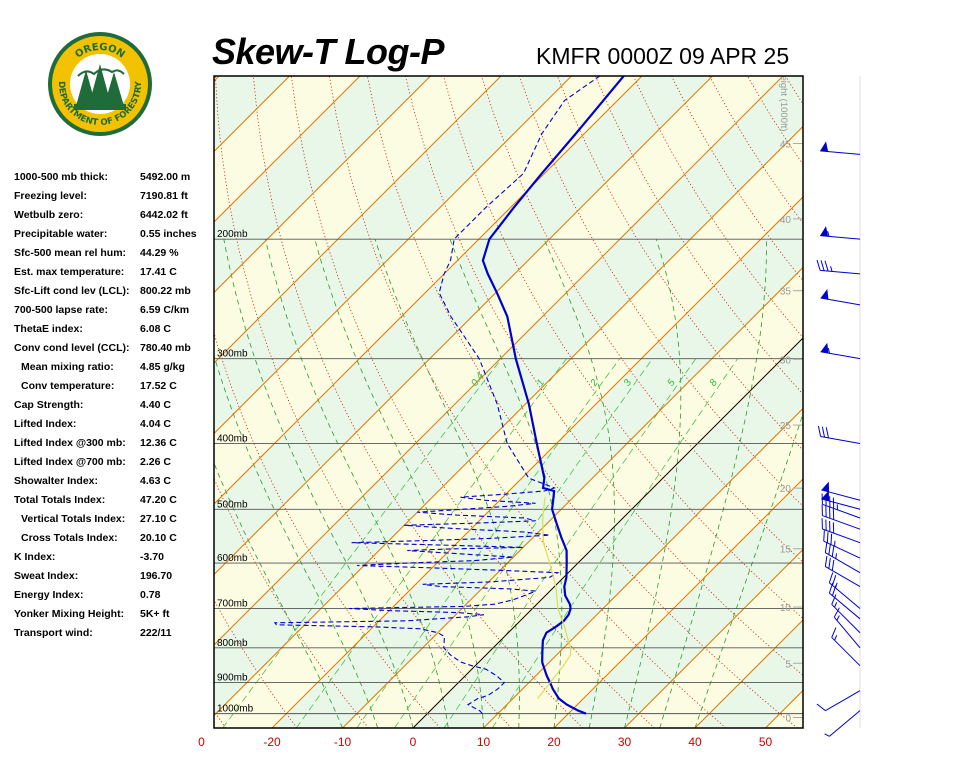 The width and height of the screenshot is (960, 768). What do you see at coordinates (786, 65) in the screenshot?
I see `height-tick-label: 50` at bounding box center [786, 65].